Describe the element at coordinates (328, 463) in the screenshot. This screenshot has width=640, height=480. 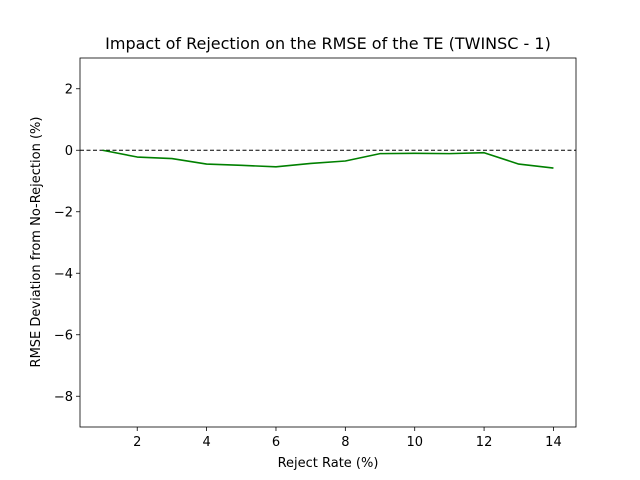
I see `x-axis-label: Reject Rate (%)` at that location.